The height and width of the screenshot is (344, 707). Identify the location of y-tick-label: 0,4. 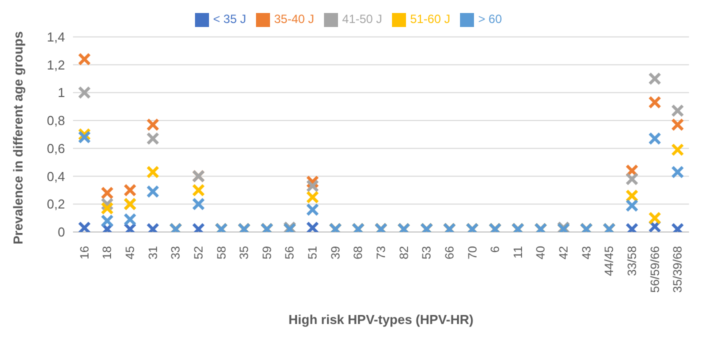
(55, 176).